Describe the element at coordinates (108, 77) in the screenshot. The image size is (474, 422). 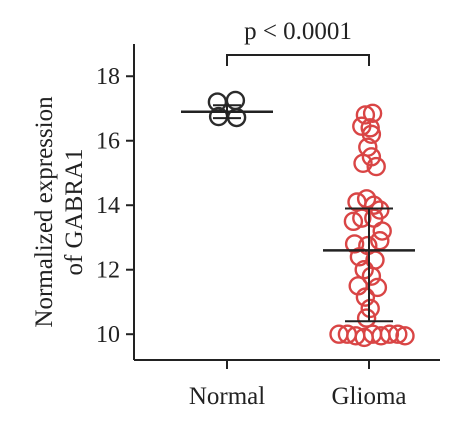
I see `y-tick-label: 18` at that location.